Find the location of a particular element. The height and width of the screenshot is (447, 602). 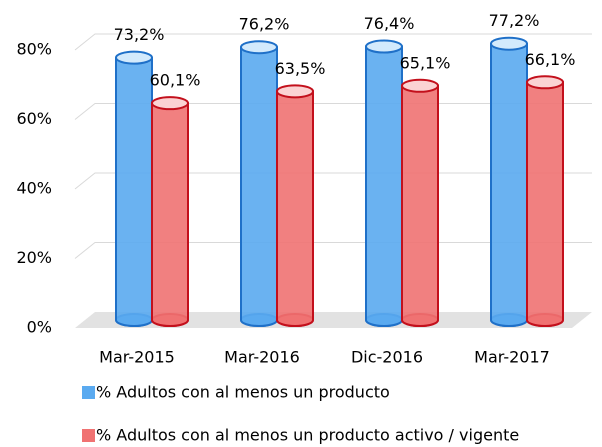

x-tick-label: Dic-2016 is located at coordinates (387, 357).